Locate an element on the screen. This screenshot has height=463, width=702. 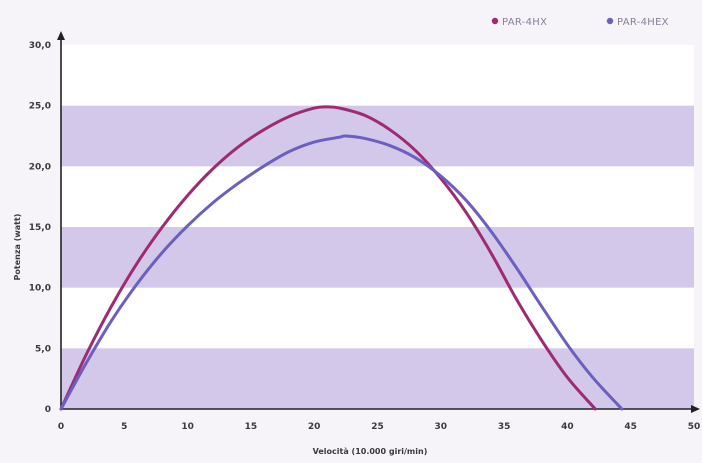
y-tick-label: 20,0 is located at coordinates (40, 167).